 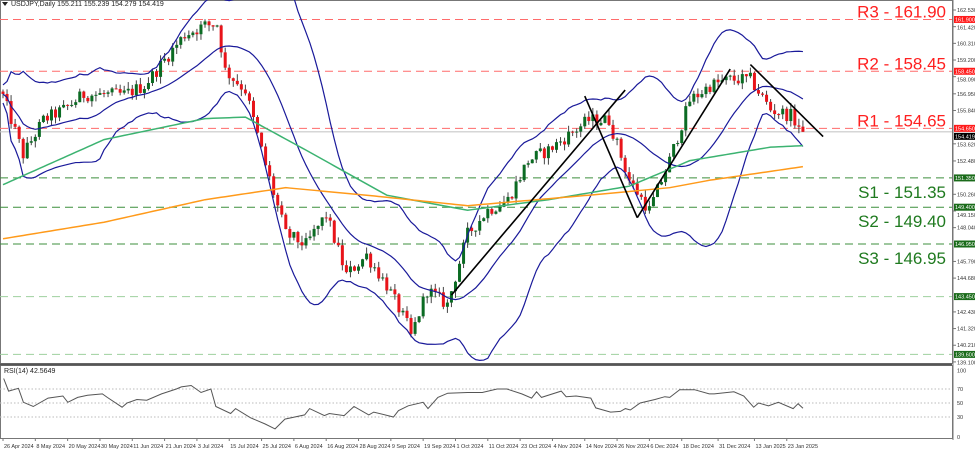 What do you see at coordinates (504, 447) in the screenshot?
I see `date-tick-label: 11 Oct 2024` at bounding box center [504, 447].